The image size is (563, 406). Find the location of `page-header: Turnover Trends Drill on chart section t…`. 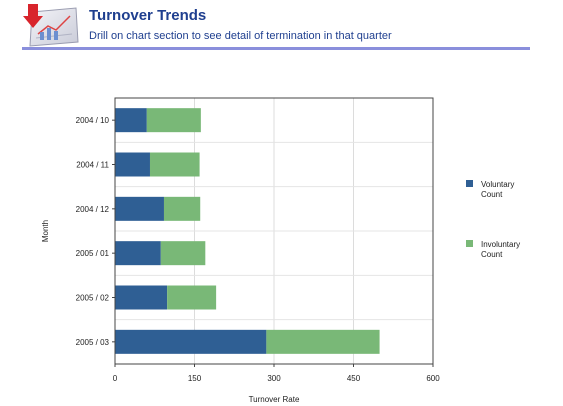

page-header: Turnover Trends Drill on chart section t… is located at coordinates (281, 26).